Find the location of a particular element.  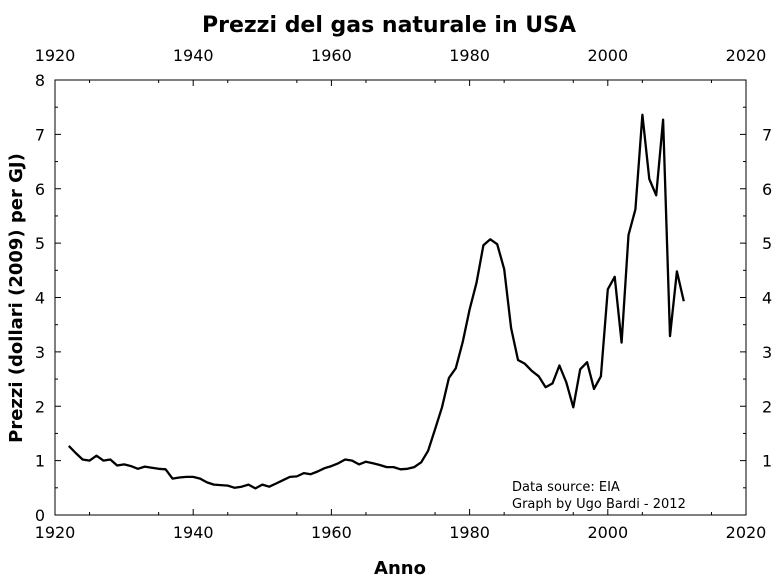

chart-title: Prezzi del gas naturale in USA is located at coordinates (389, 25).